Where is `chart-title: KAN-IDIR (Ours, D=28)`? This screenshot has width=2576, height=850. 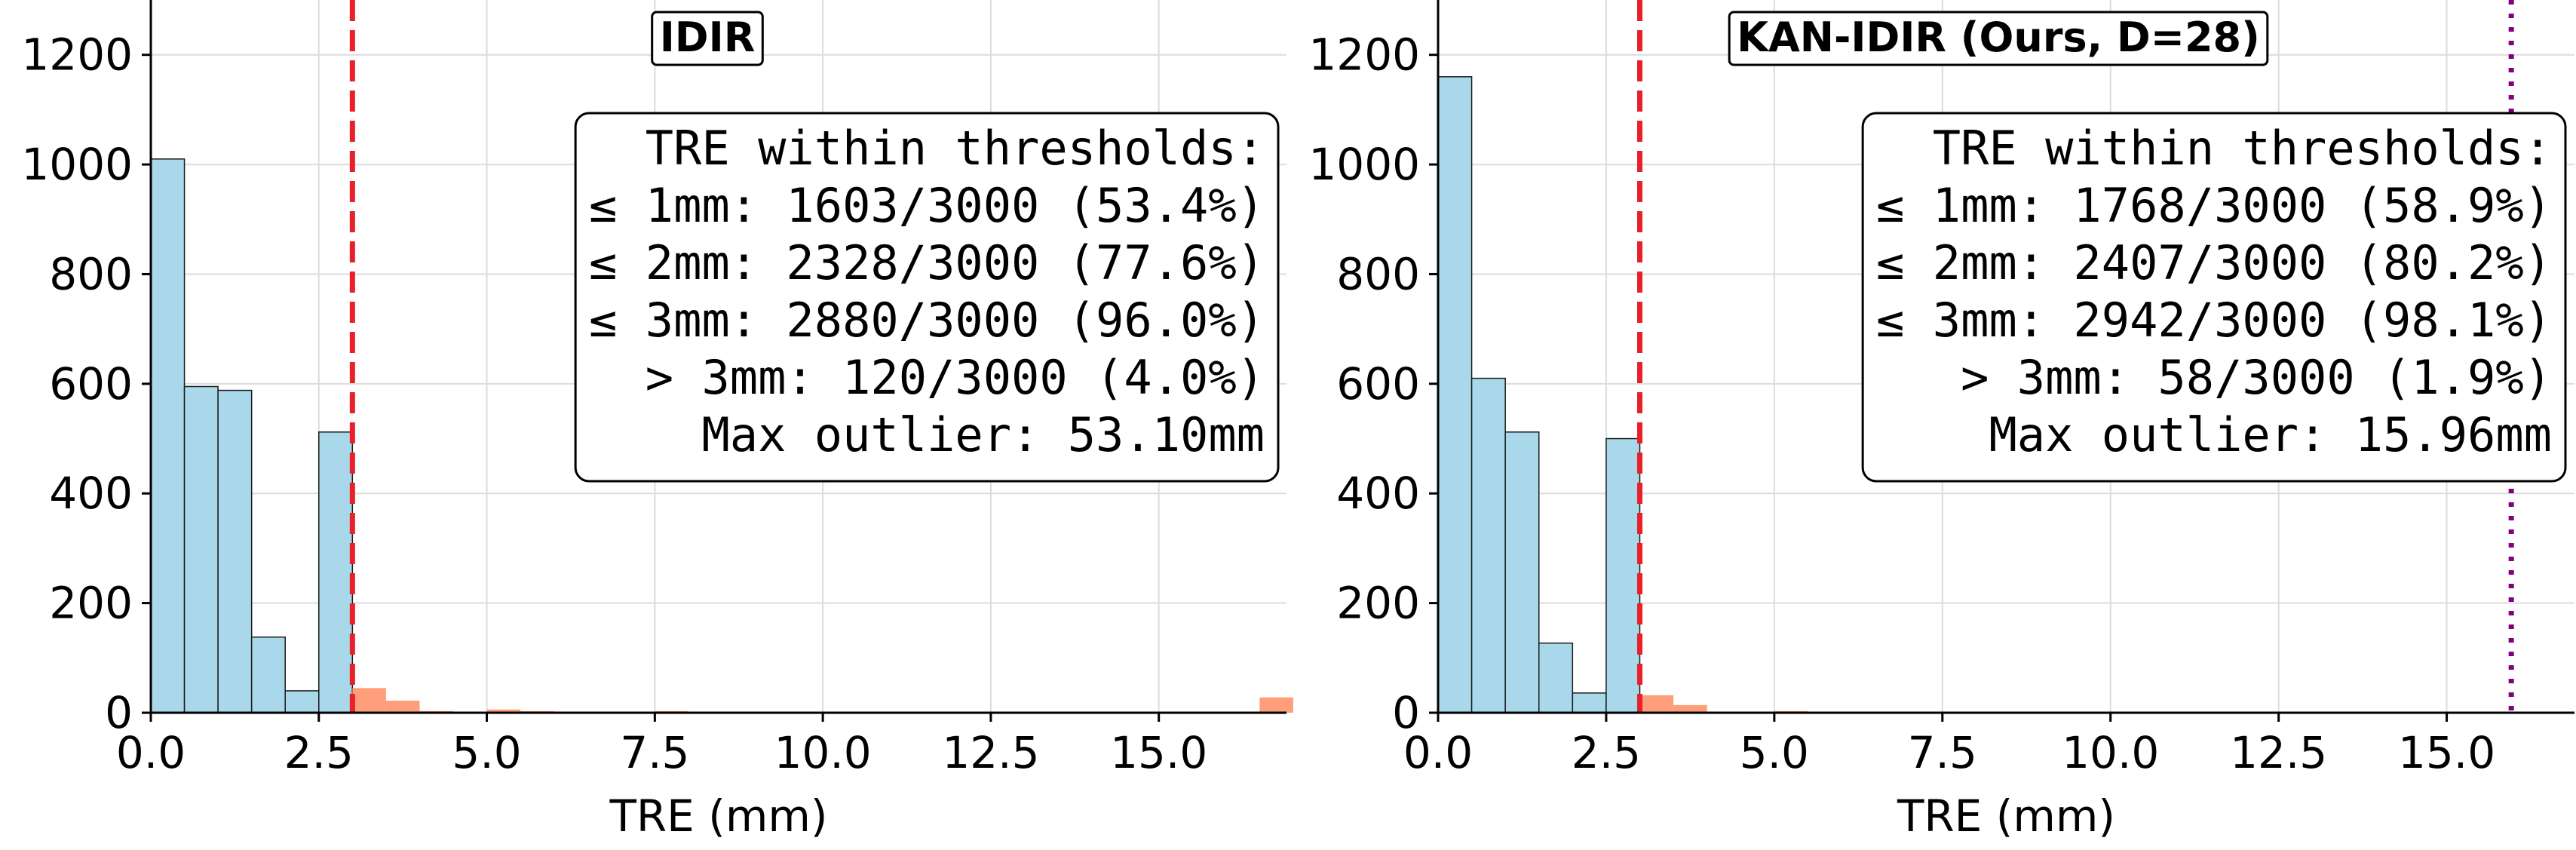
chart-title: KAN-IDIR (Ours, D=28) is located at coordinates (1998, 38).